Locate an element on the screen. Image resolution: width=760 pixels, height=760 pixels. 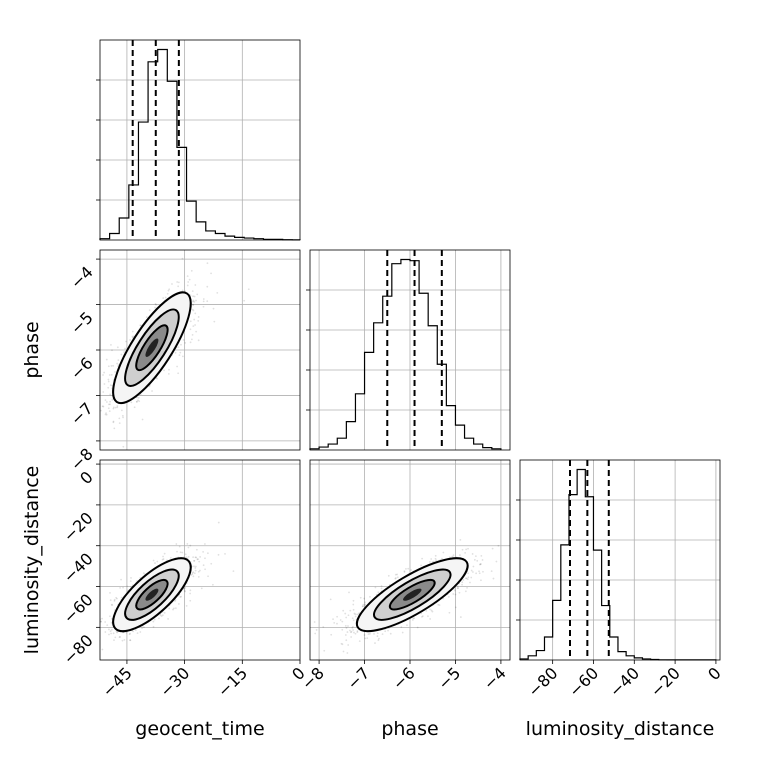
x-axis-label-geocent-time: geocent_time is located at coordinates (199, 729).